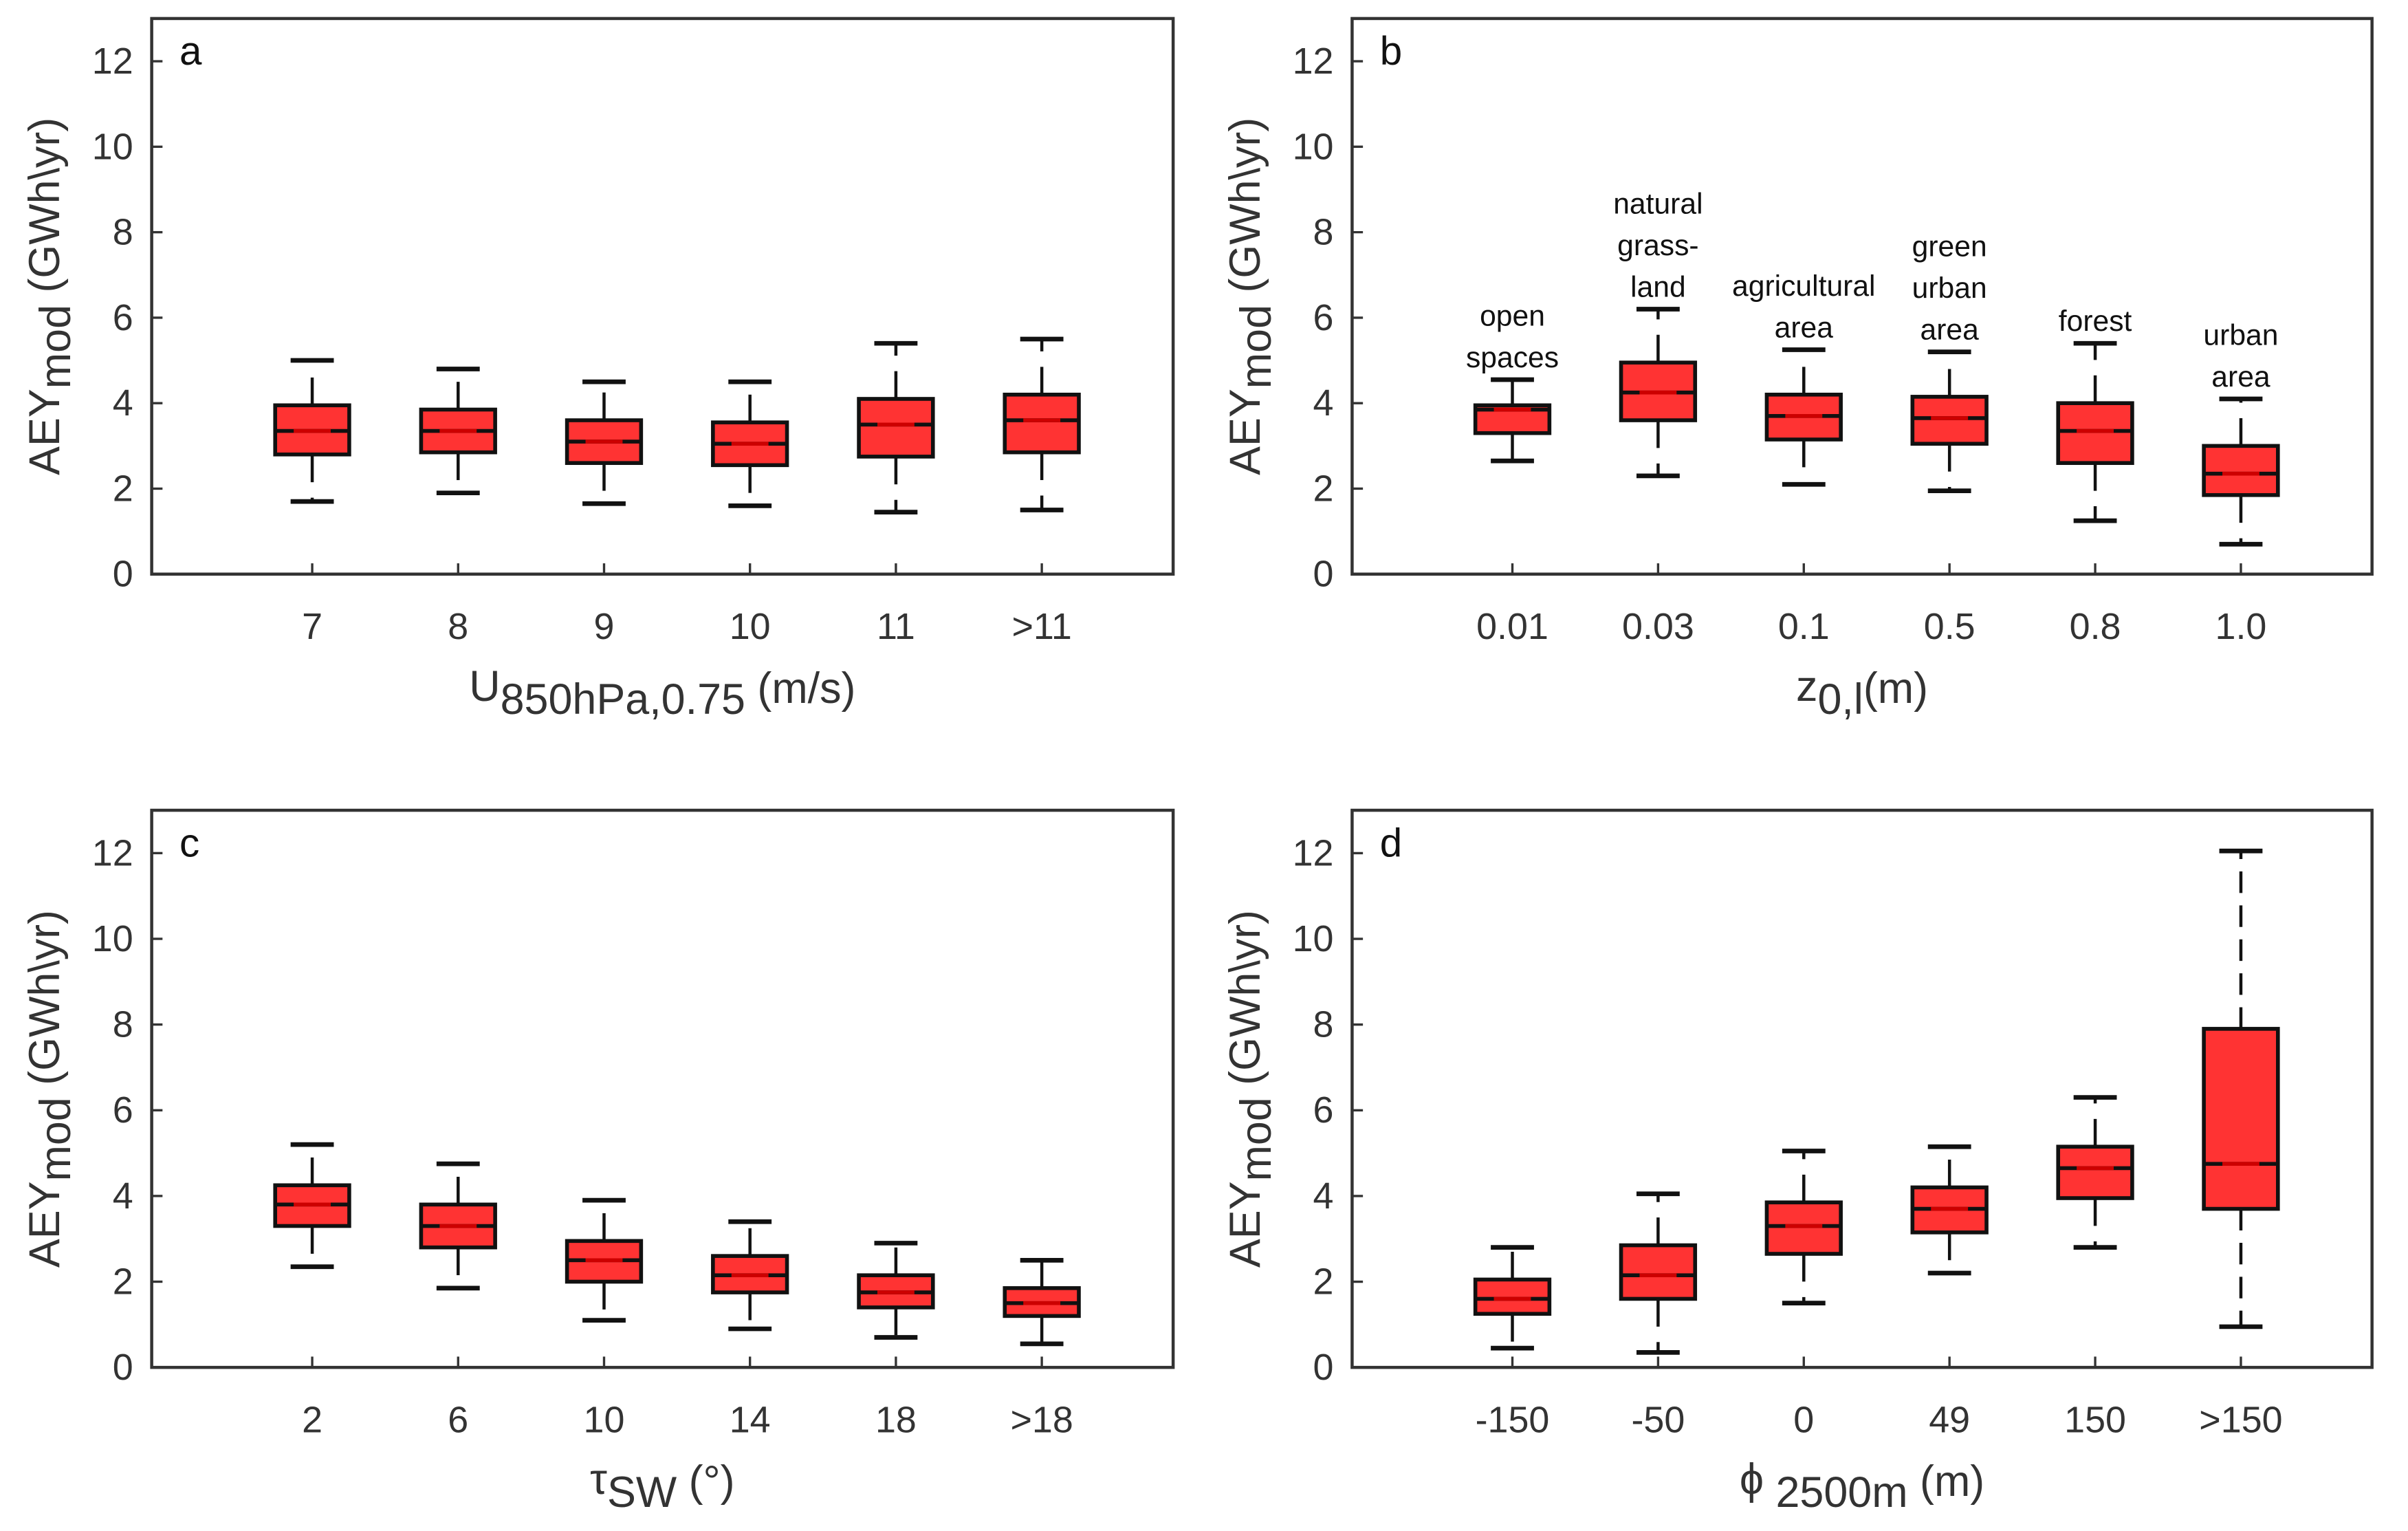 The height and width of the screenshot is (1531, 2408). What do you see at coordinates (2240, 1419) in the screenshot?
I see `x-tick-label: >150` at bounding box center [2240, 1419].